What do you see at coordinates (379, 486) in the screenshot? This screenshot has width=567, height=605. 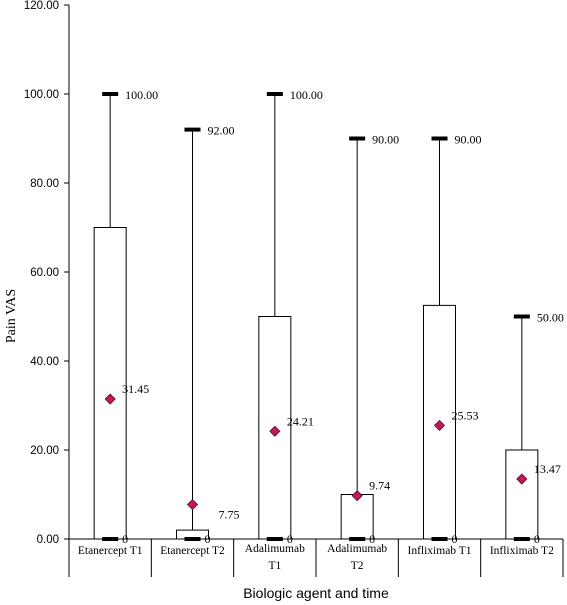 I see `mean-value-label: 9.74` at bounding box center [379, 486].